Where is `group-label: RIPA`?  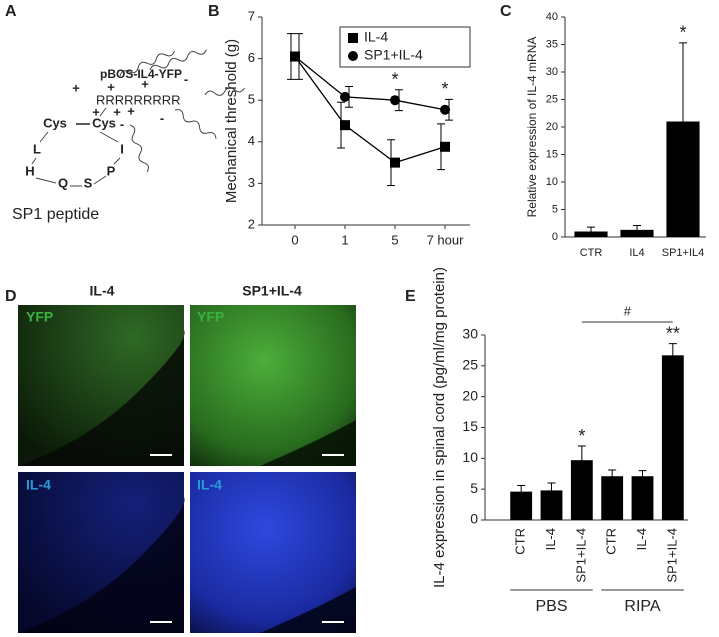
group-label: RIPA is located at coordinates (642, 606).